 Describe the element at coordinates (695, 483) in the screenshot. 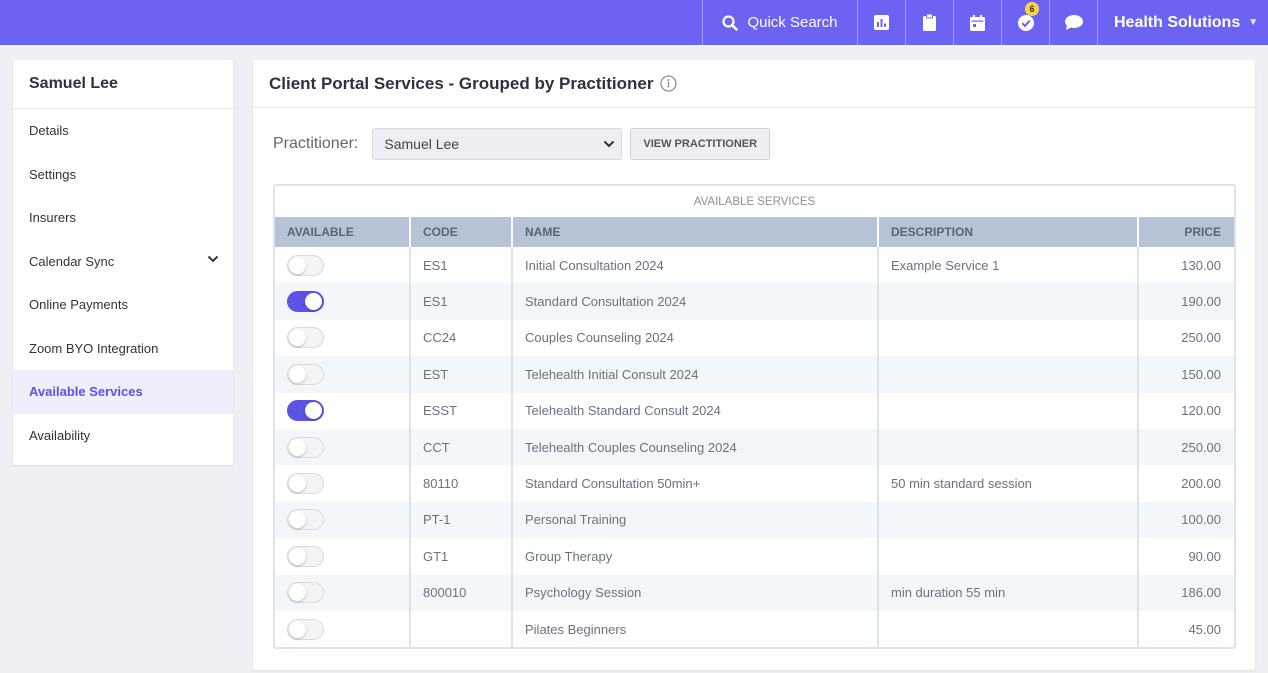

I see `name-cell: Standard Consultation 50min+` at that location.